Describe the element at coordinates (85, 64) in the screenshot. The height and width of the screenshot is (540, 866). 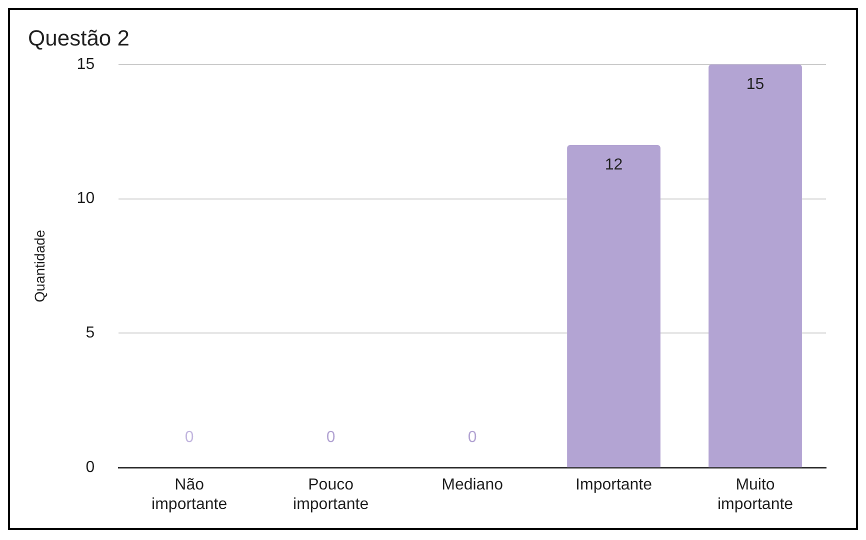
I see `y-tick-label: 15` at that location.